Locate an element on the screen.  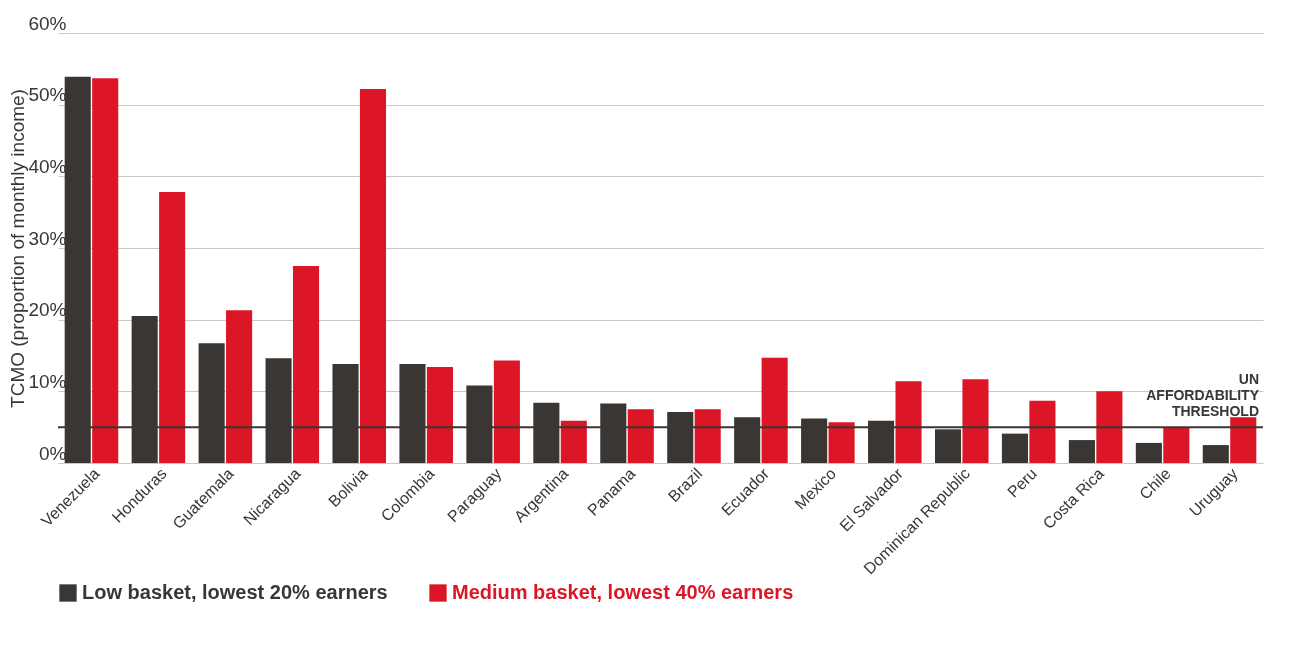
y-tick-label: 30% is located at coordinates (47, 238).